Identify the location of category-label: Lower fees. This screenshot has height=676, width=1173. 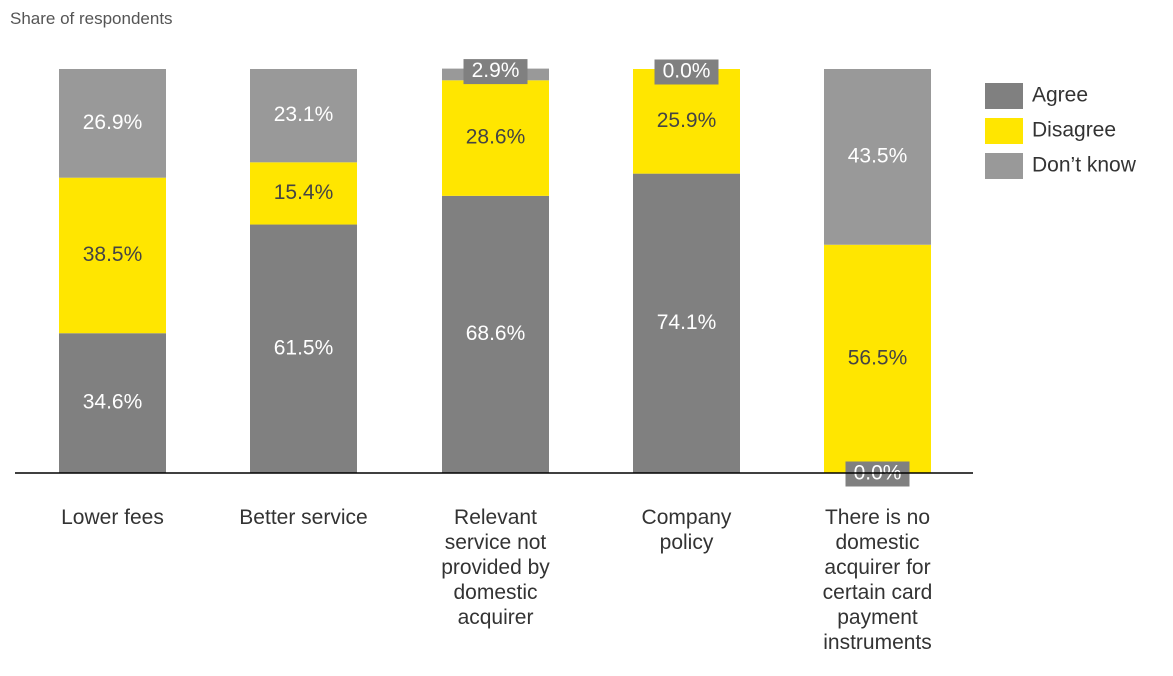
(112, 517).